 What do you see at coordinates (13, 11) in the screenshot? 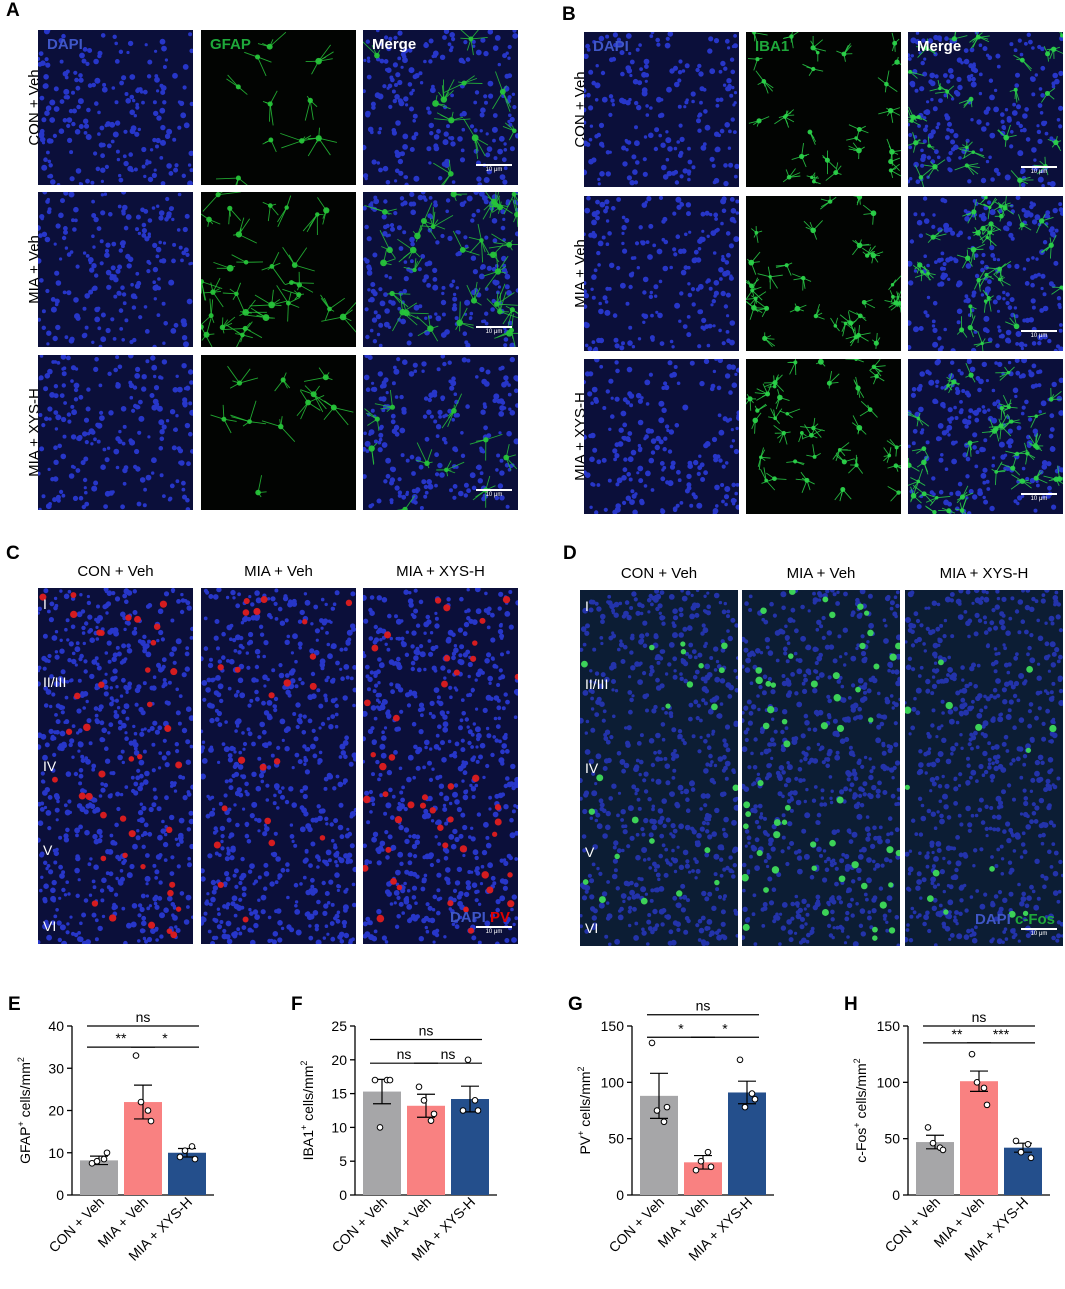
I see `panel-label-a: A` at bounding box center [13, 11].